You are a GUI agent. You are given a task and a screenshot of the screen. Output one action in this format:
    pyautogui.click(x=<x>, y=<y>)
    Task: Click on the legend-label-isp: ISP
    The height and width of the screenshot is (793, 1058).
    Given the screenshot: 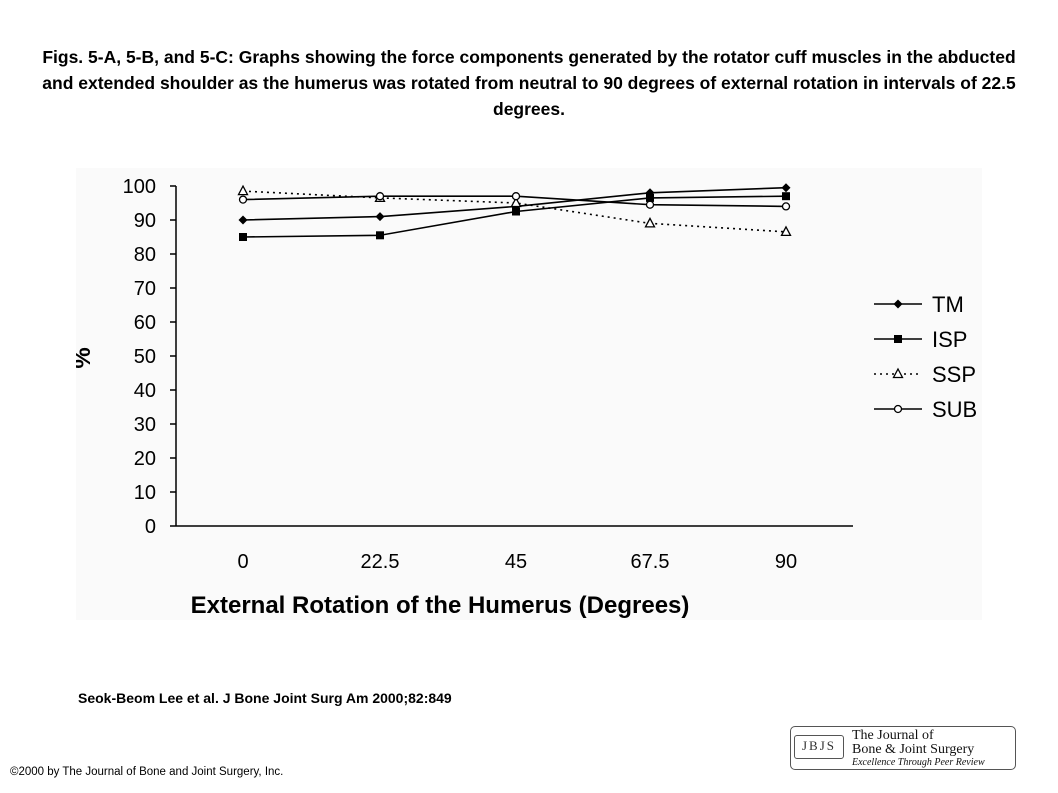 What is the action you would take?
    pyautogui.click(x=949, y=339)
    